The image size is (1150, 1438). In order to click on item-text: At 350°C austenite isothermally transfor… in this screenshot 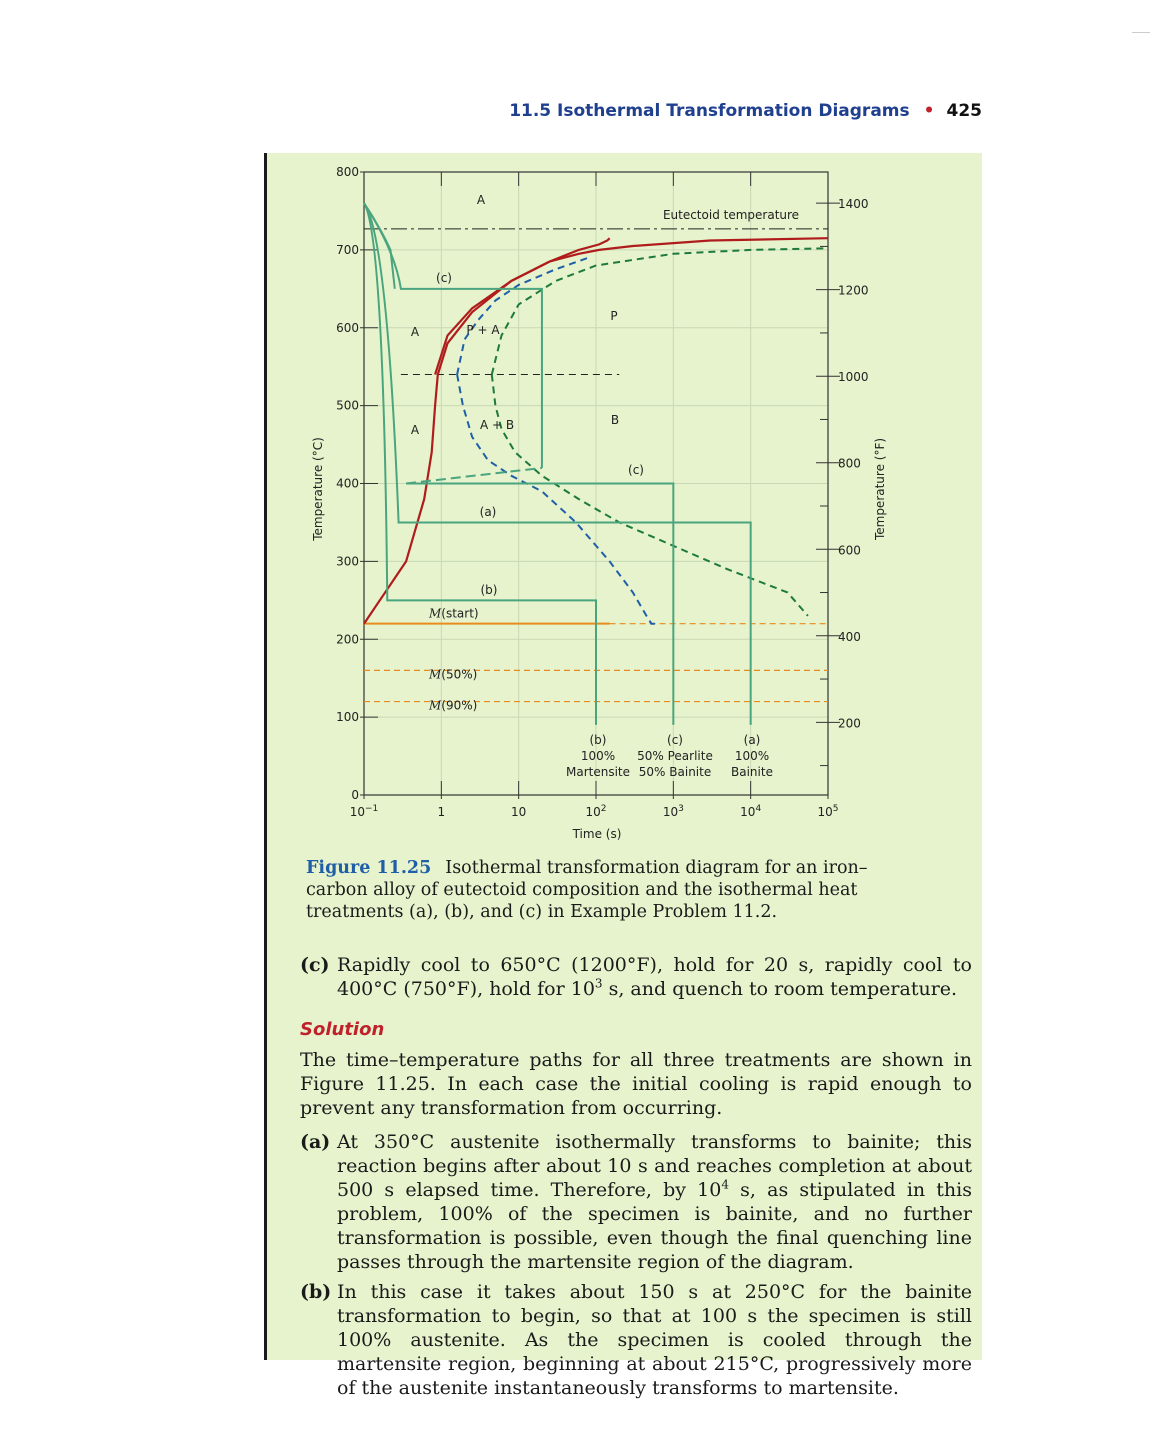, I will do `click(654, 1166)`.